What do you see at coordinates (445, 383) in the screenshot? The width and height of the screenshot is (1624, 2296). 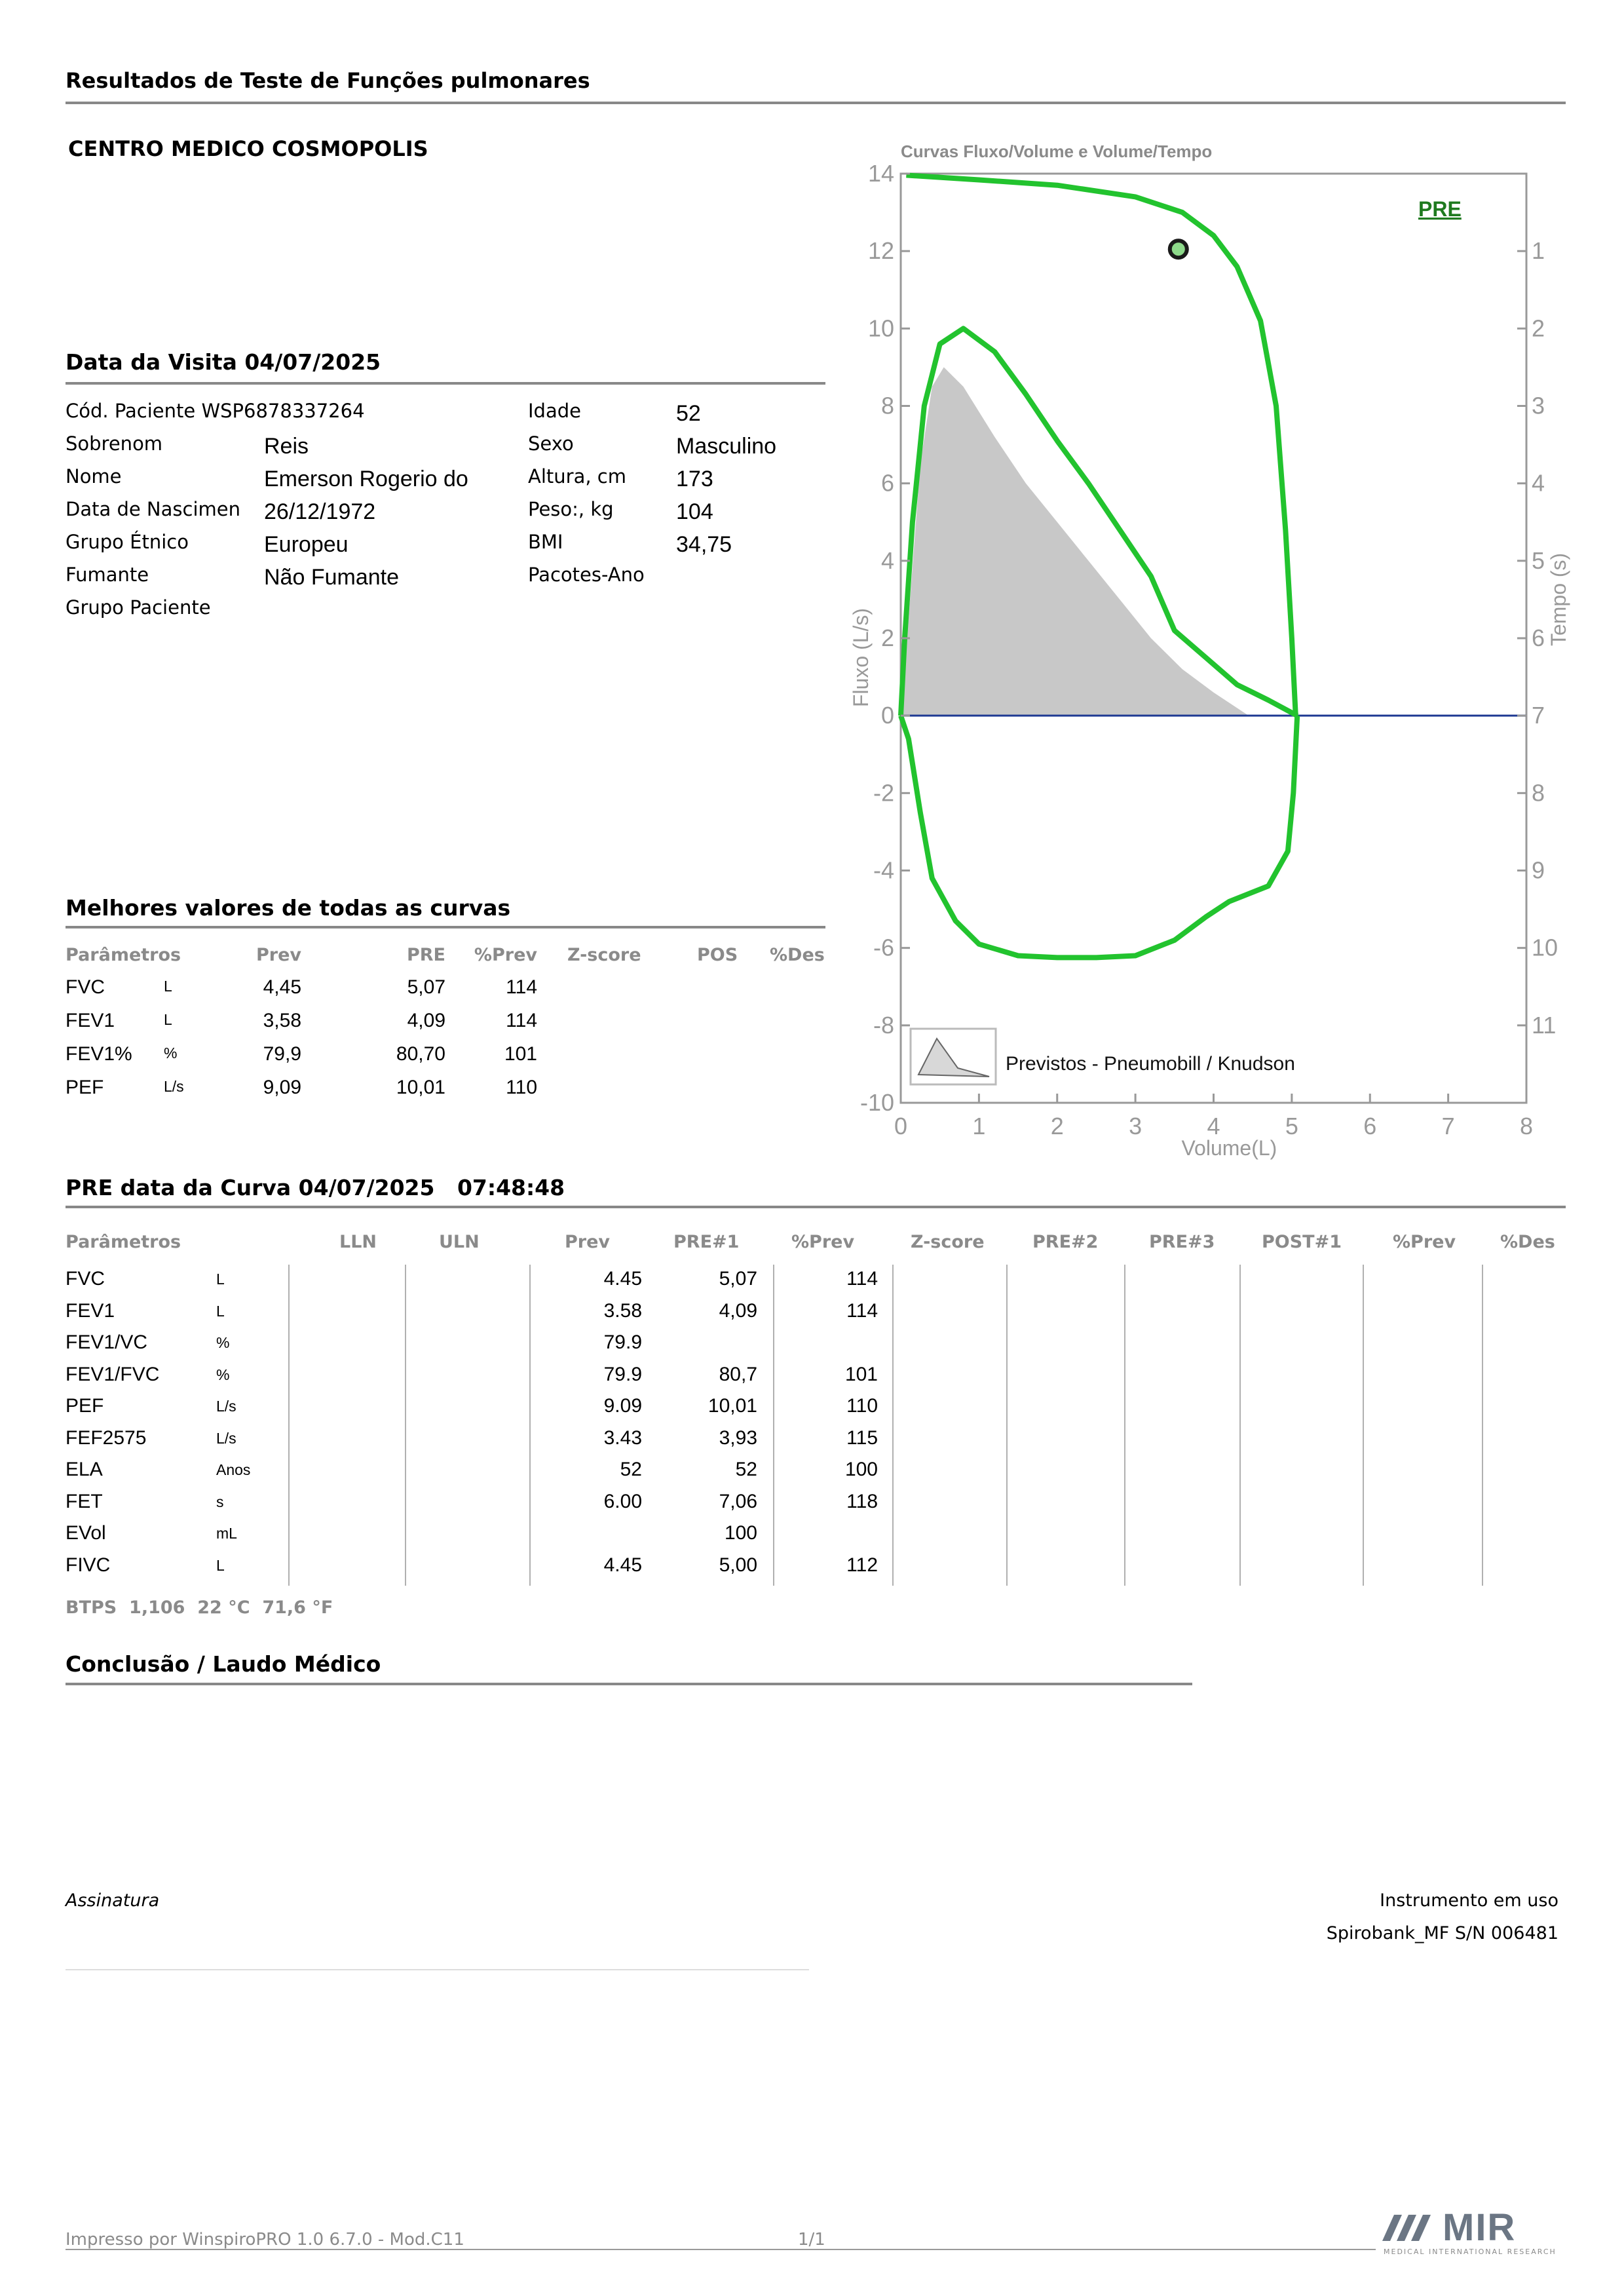 I see `visit-rule` at bounding box center [445, 383].